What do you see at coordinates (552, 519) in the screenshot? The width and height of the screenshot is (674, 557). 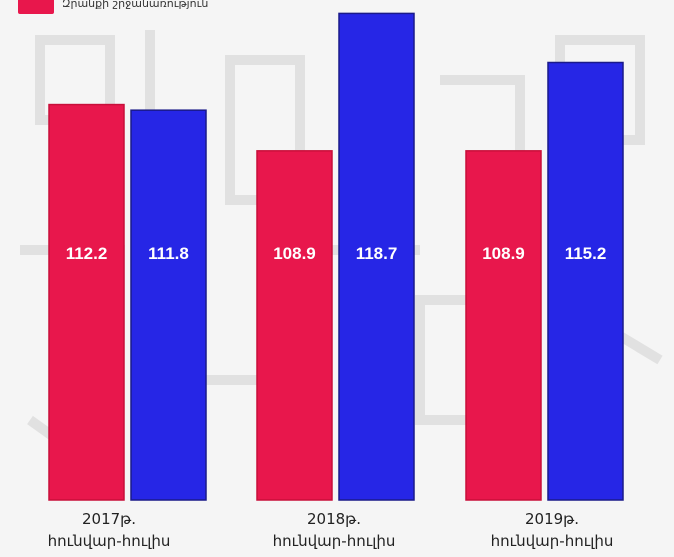 I see `category-year: 2019թ.` at bounding box center [552, 519].